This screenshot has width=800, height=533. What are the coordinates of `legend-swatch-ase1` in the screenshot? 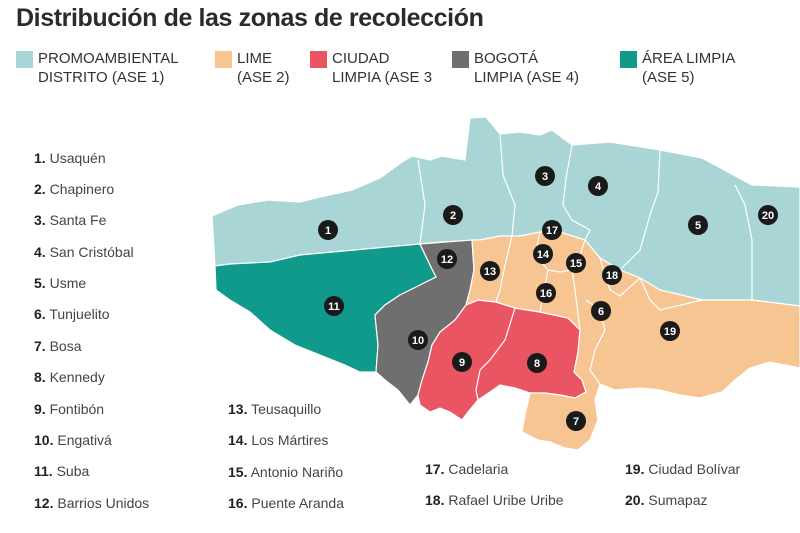 It's located at (24, 59).